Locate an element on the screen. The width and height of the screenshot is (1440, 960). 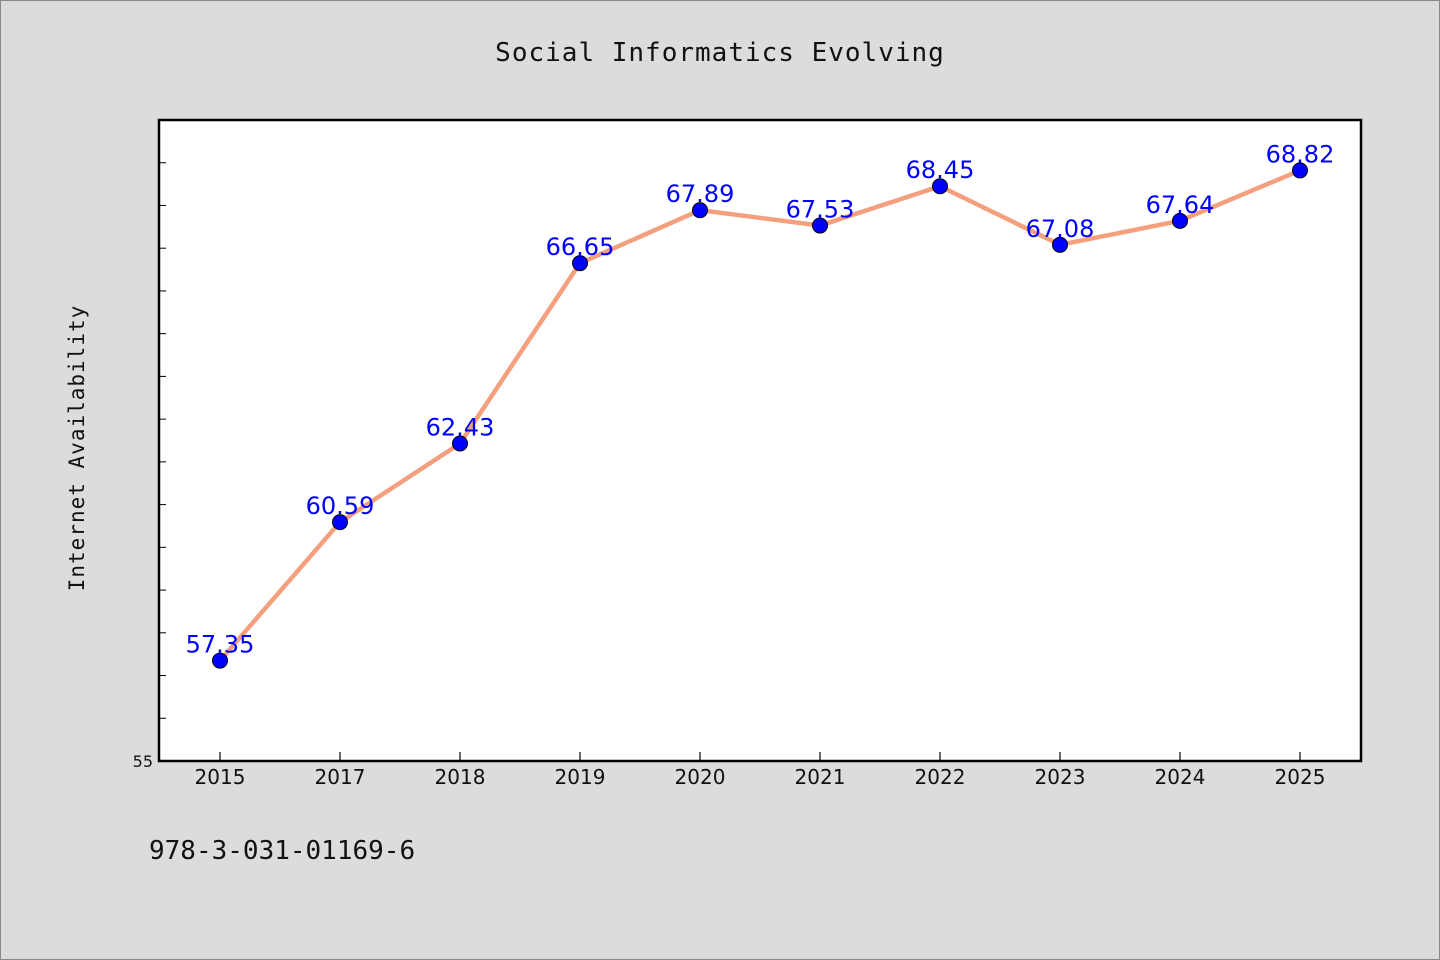
y-axis-ticks: 55 is located at coordinates (149, 466).